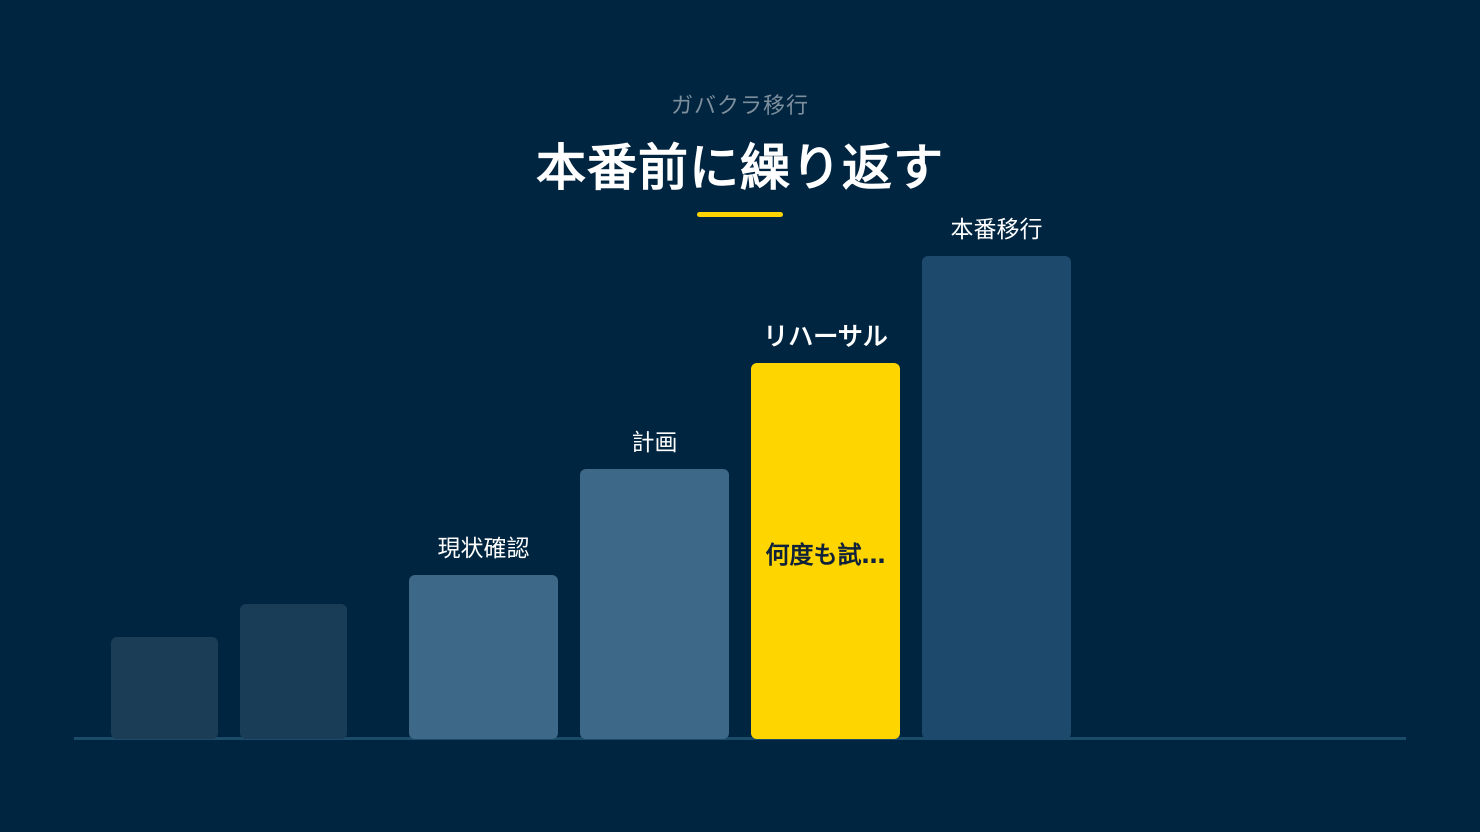 The image size is (1480, 832). What do you see at coordinates (996, 230) in the screenshot?
I see `step-label-6: 本番移行` at bounding box center [996, 230].